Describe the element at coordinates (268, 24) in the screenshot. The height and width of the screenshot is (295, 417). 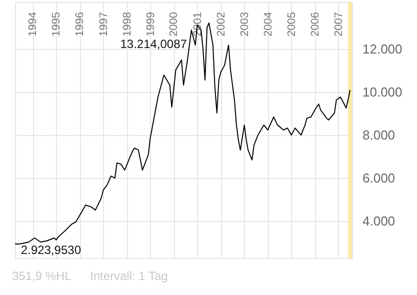
I see `x-tick-label: 2004` at that location.